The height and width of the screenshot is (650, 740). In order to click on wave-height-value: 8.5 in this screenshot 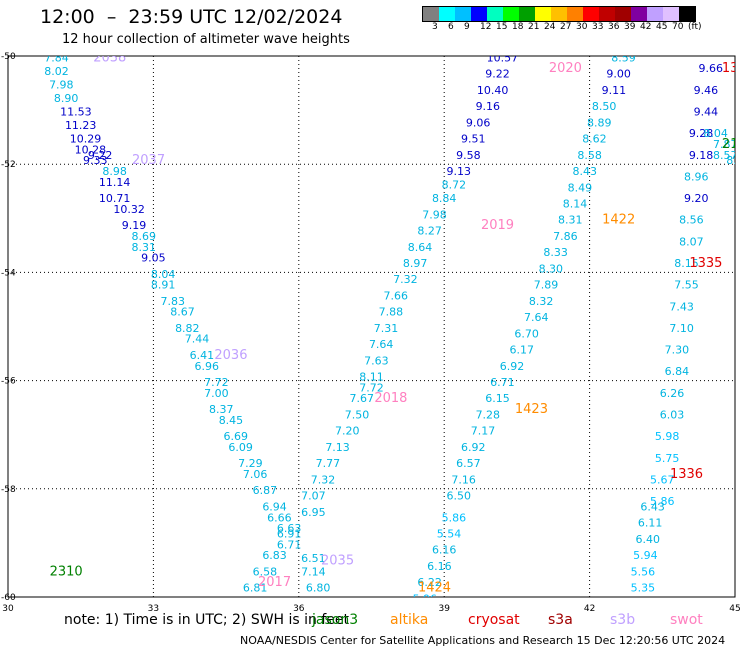, I will do `click(733, 160)`.